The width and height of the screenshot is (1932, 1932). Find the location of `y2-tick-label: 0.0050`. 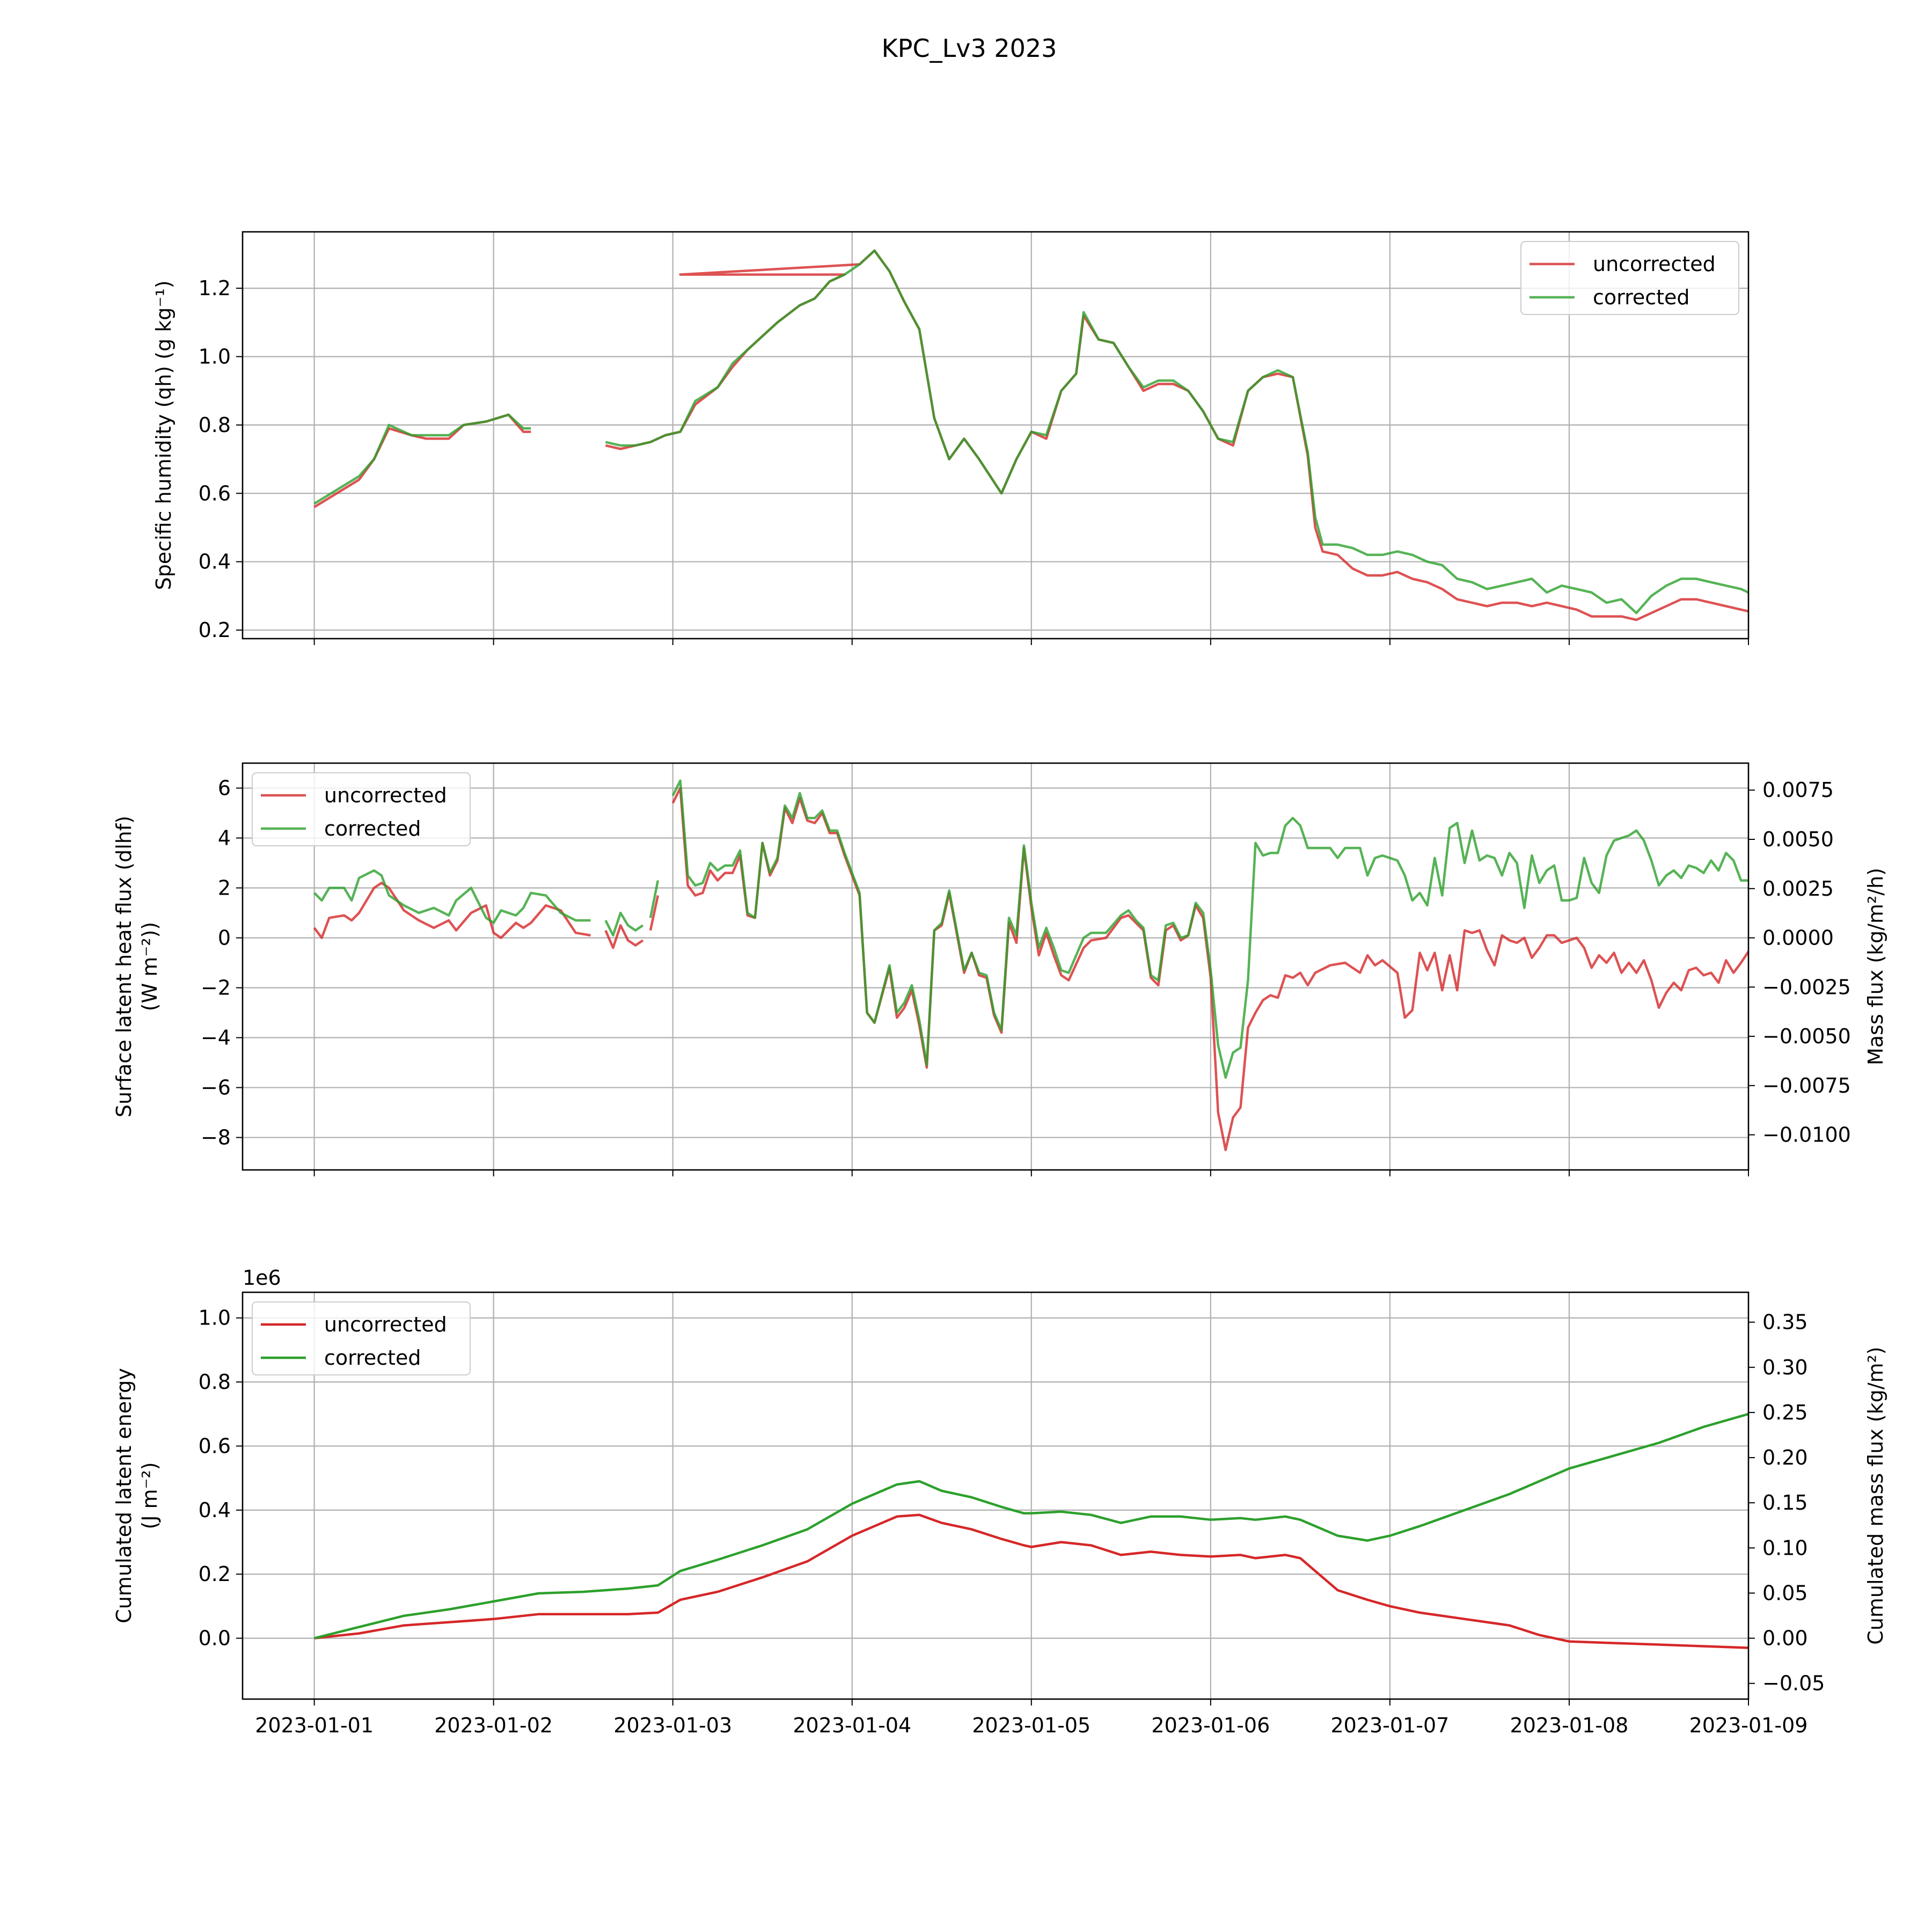

y2-tick-label: 0.0050 is located at coordinates (1798, 839).